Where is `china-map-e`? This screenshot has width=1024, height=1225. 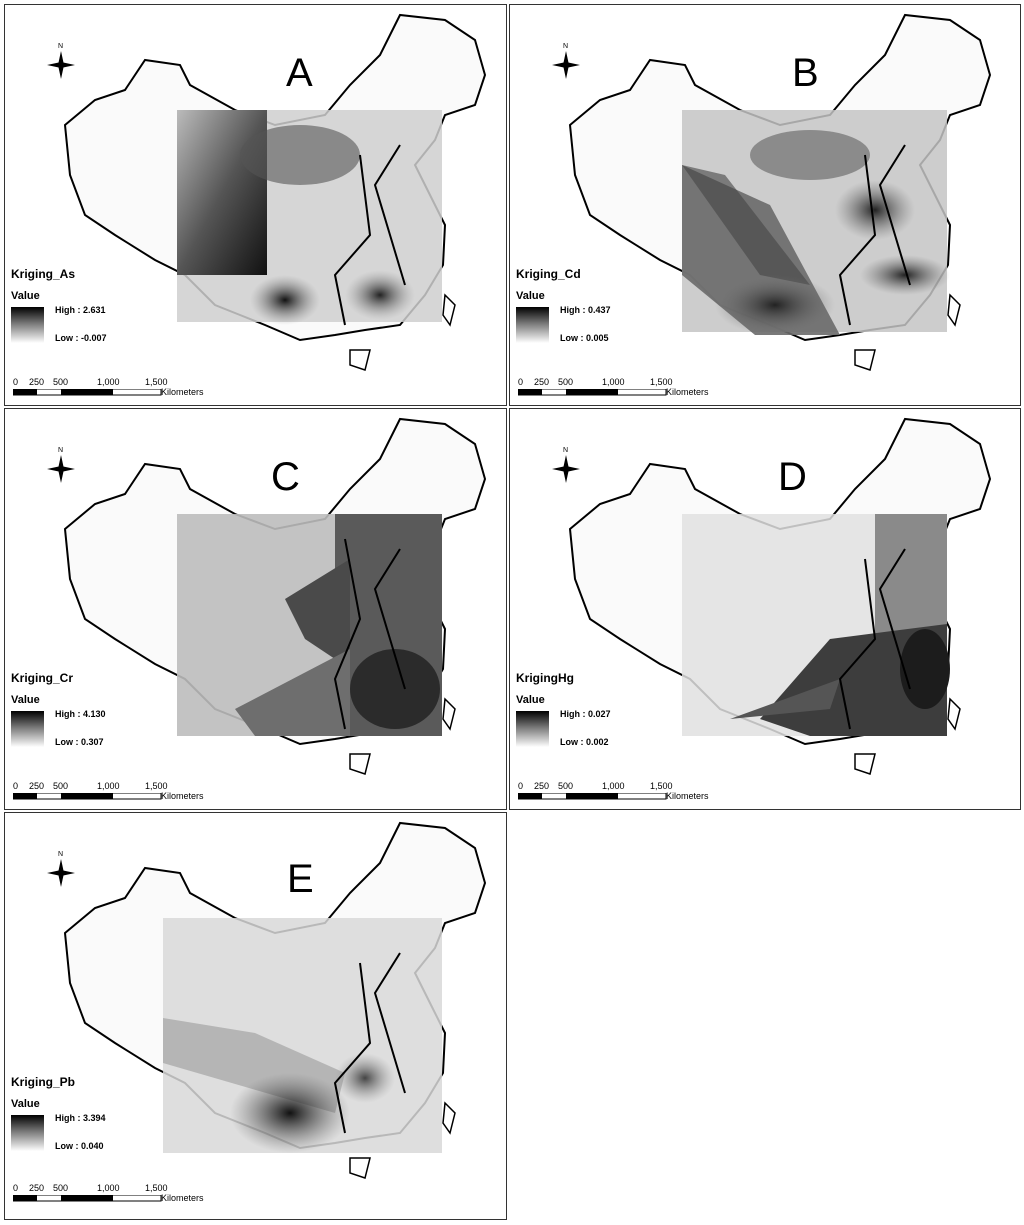
china-map-e is located at coordinates (275, 1000).